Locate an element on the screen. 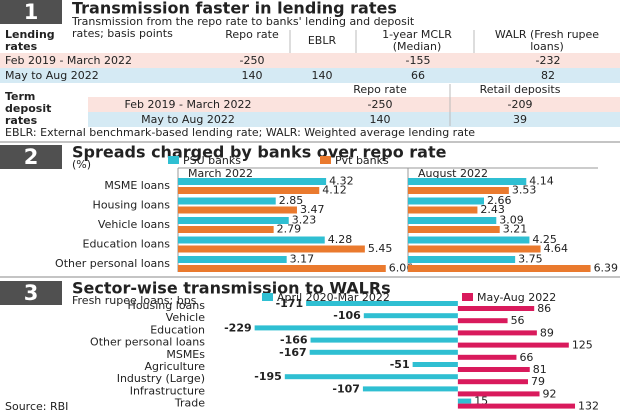 The image size is (620, 413). cell-text: 1-year MCLR (Median) is located at coordinates (417, 41).